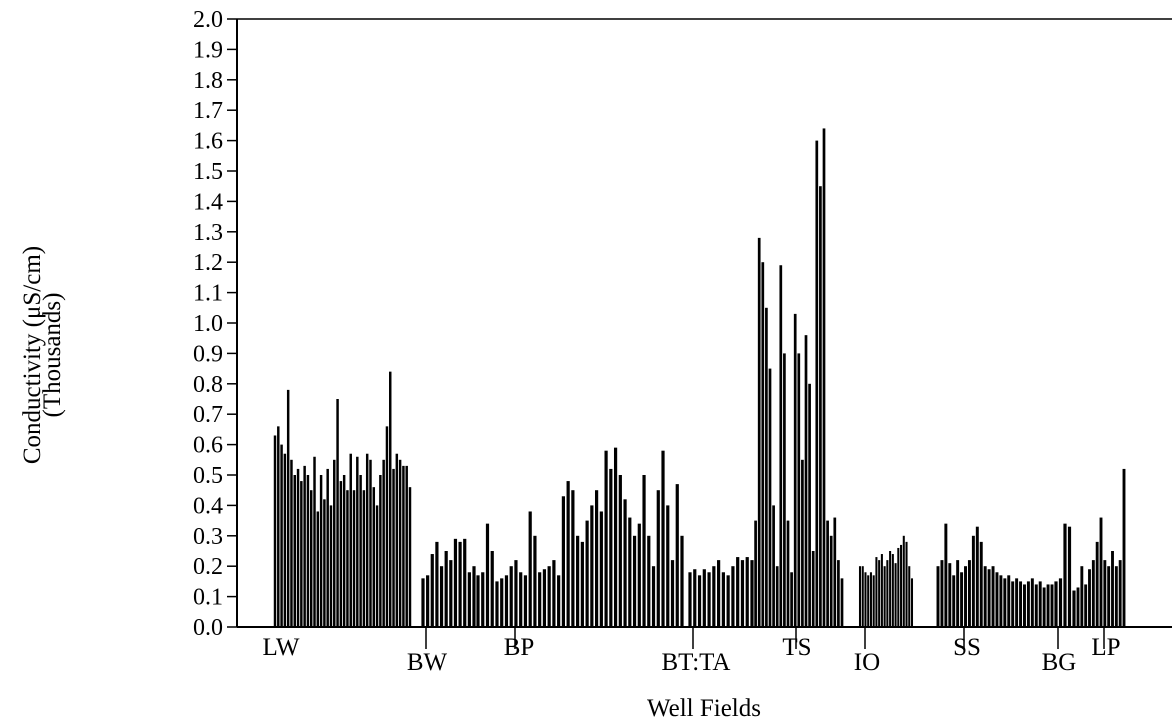 The width and height of the screenshot is (1172, 721). Describe the element at coordinates (208, 142) in the screenshot. I see `y-tick-label: 1.6` at that location.